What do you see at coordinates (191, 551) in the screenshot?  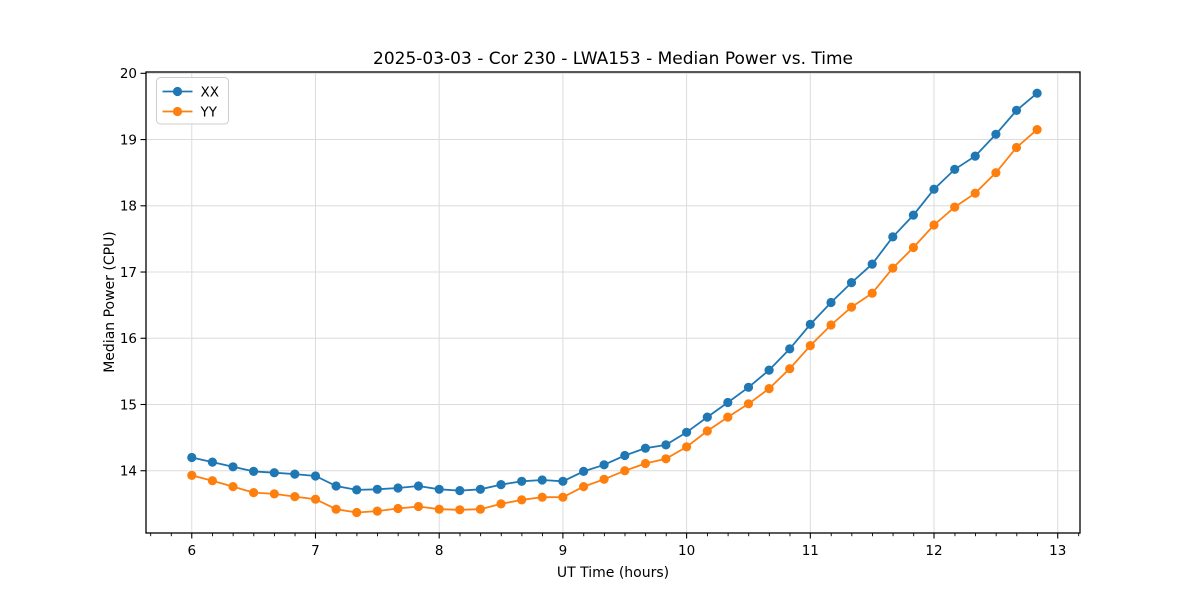 I see `x-tick-label: 6` at bounding box center [191, 551].